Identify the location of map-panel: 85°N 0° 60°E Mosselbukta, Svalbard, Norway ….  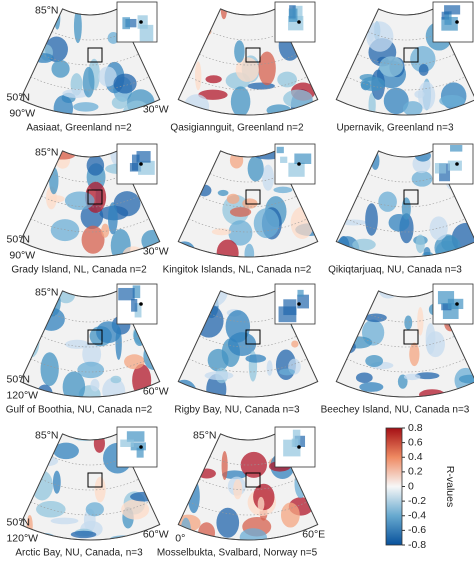
(241, 492).